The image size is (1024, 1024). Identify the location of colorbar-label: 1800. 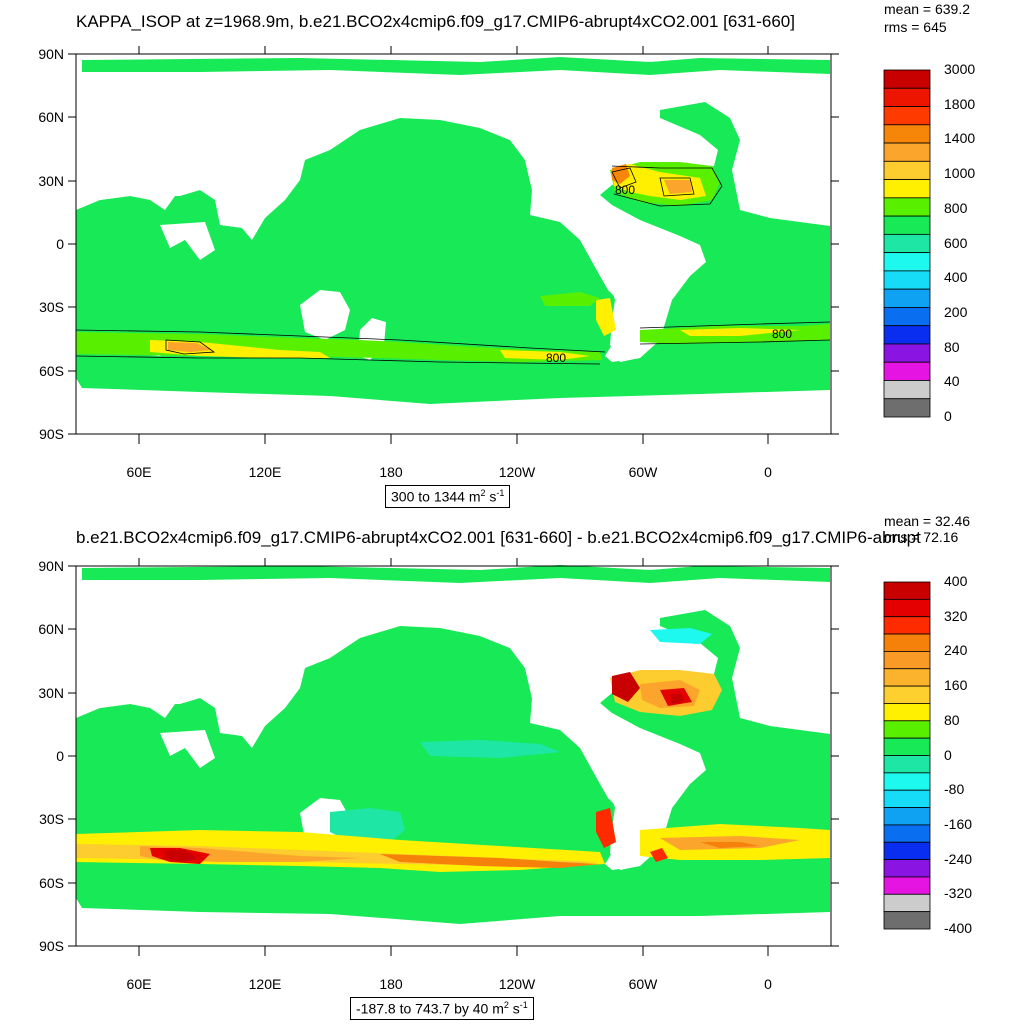
(960, 103).